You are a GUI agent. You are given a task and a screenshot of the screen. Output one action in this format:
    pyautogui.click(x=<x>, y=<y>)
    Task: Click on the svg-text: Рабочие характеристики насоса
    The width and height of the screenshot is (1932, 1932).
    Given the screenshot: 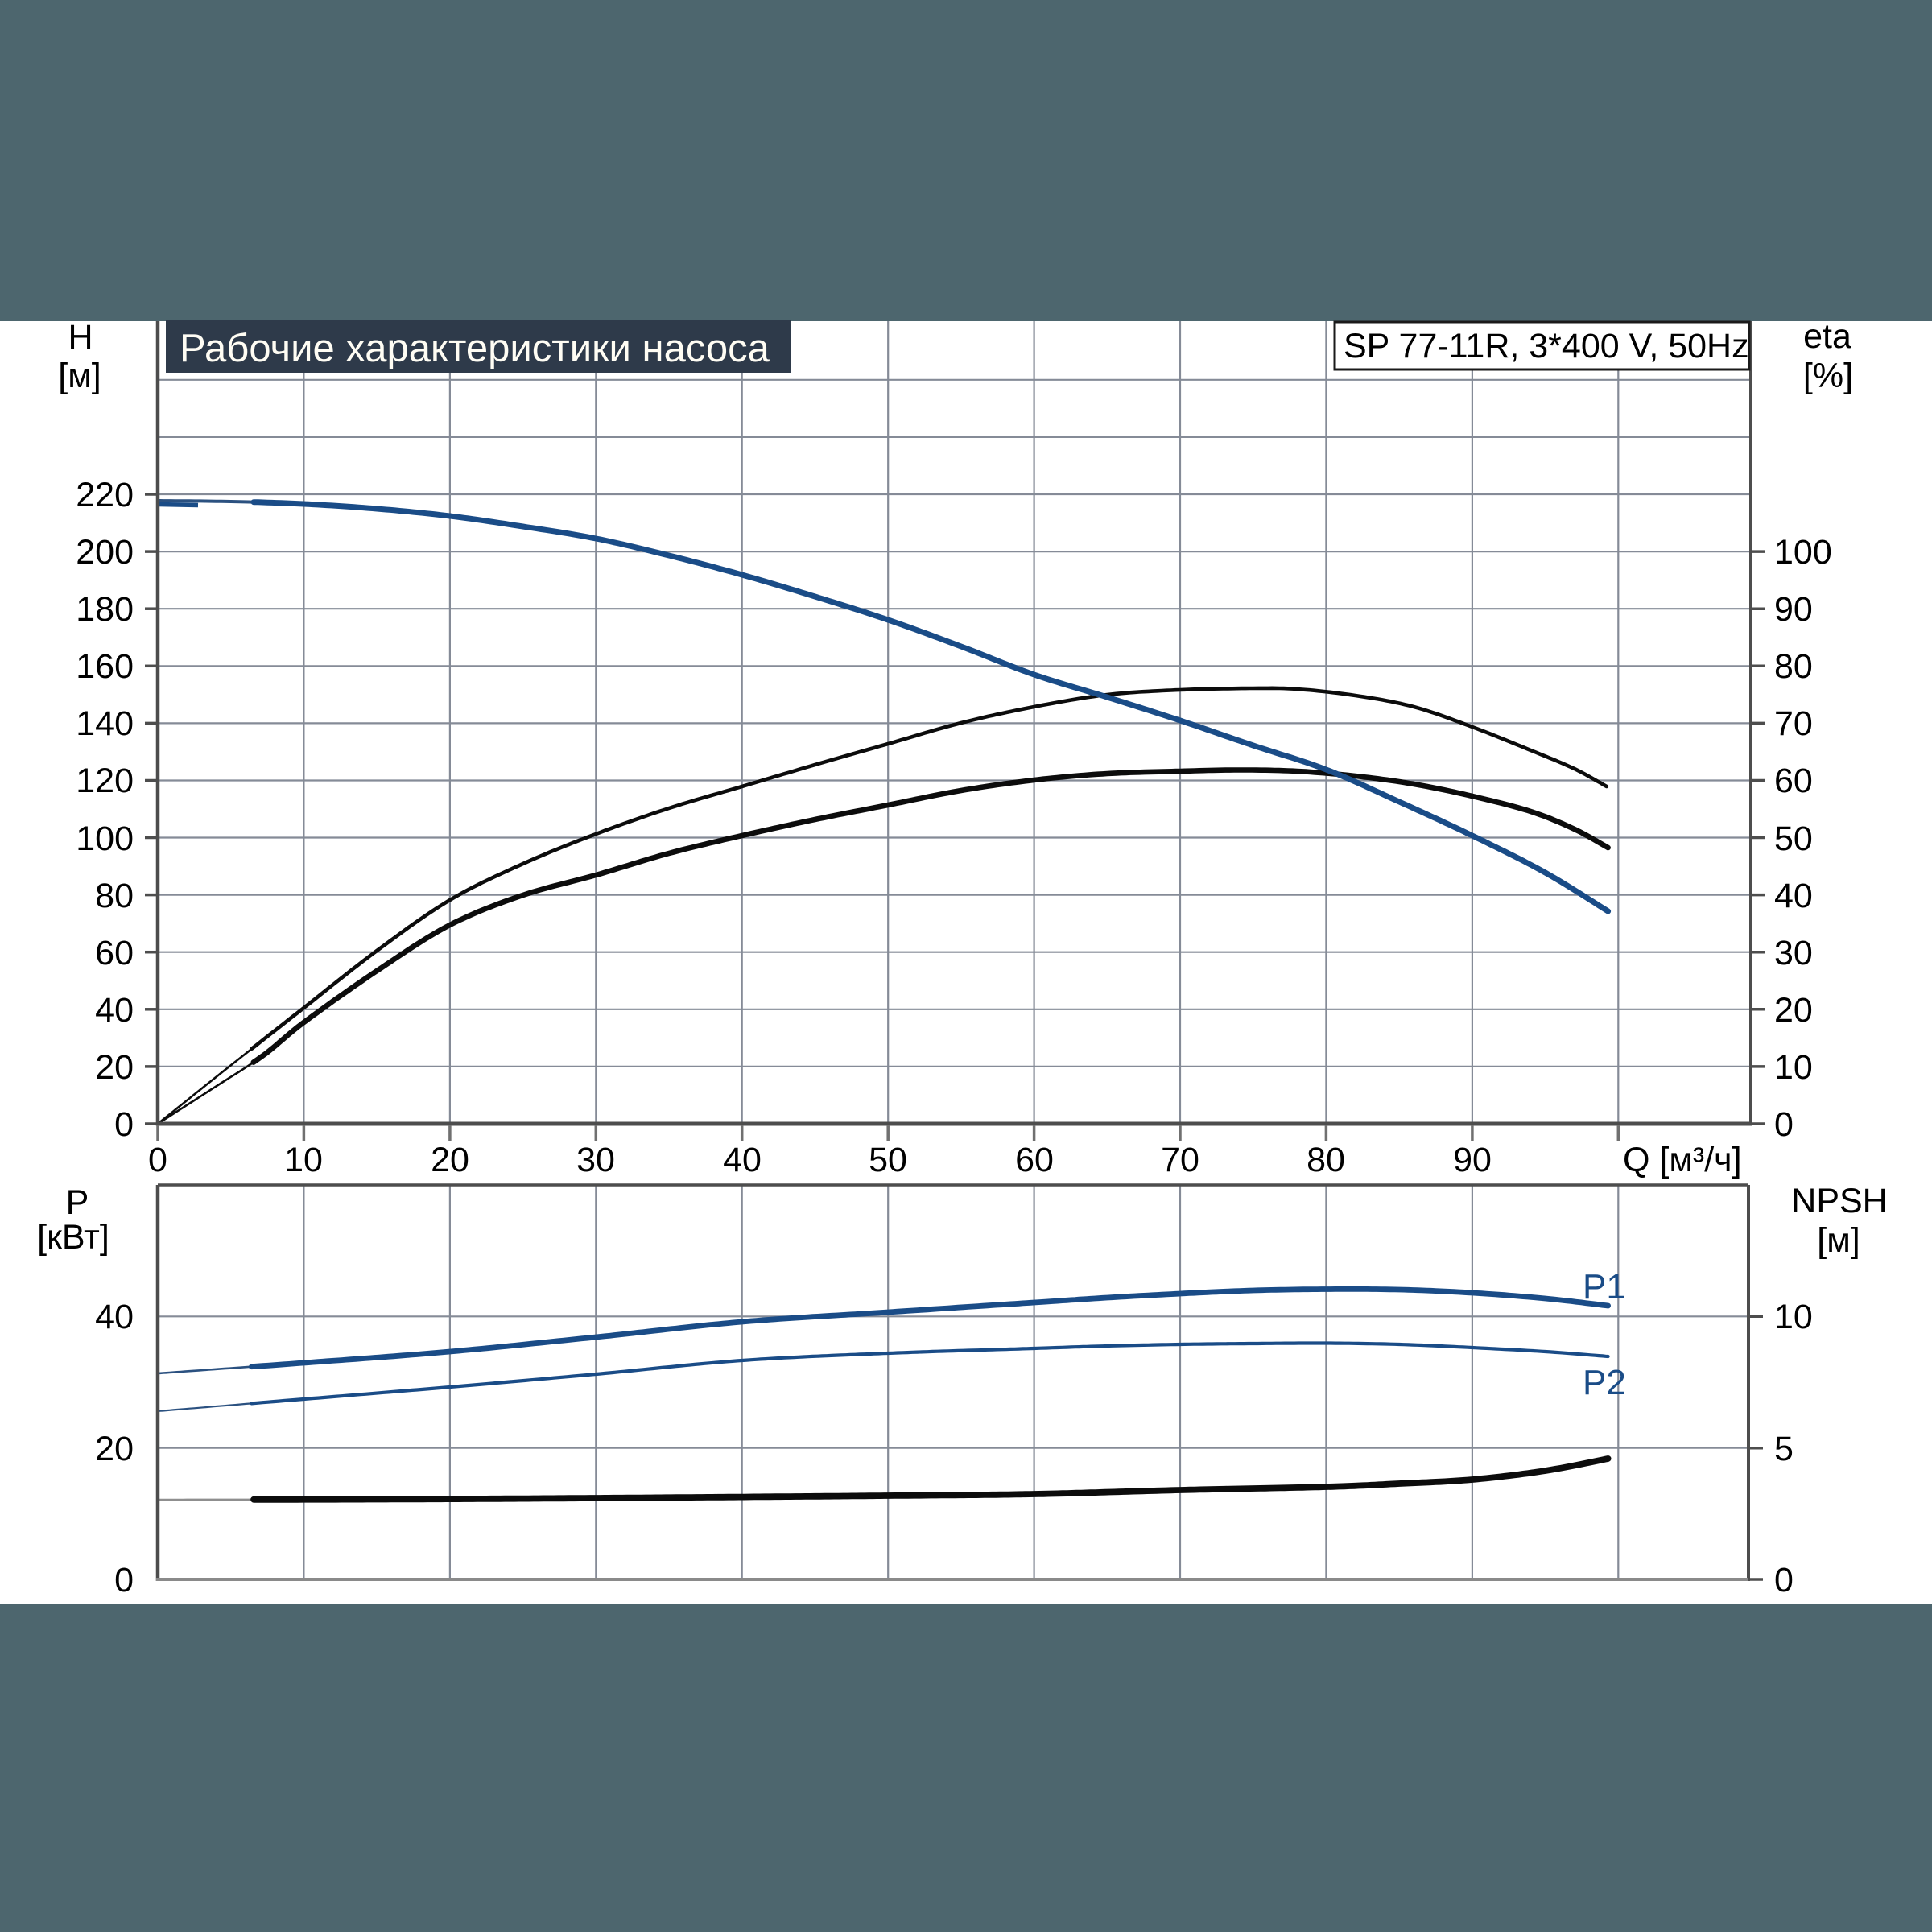 What is the action you would take?
    pyautogui.click(x=475, y=348)
    